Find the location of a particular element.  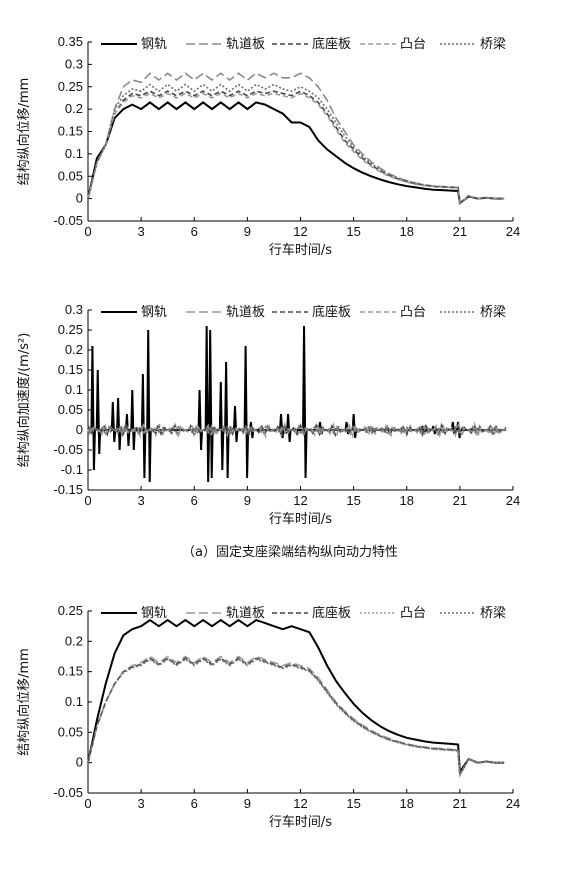

y-tick-label: 0.35 is located at coordinates (70, 41).